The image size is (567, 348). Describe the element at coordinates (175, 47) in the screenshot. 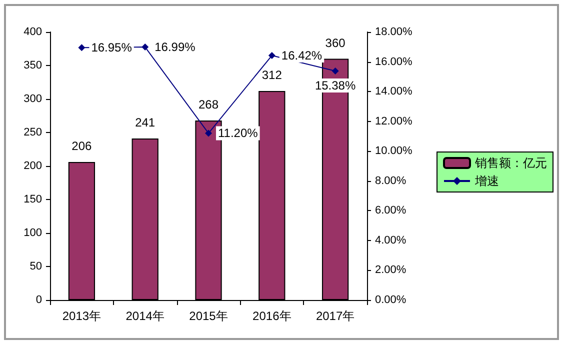

I see `data-label: 16.99%` at that location.